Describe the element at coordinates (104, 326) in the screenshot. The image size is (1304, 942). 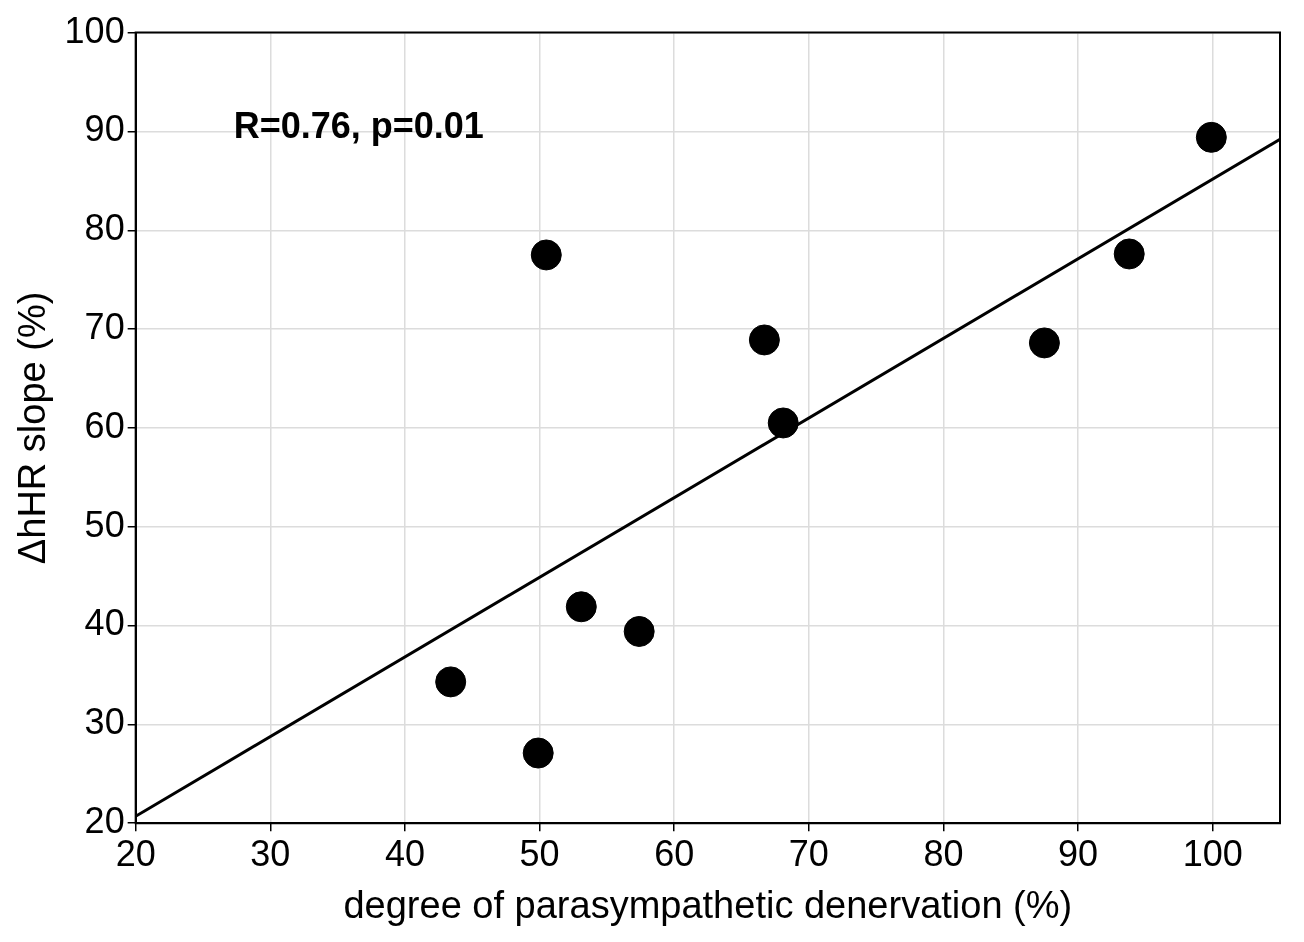
I see `y-tick-label: 70` at that location.